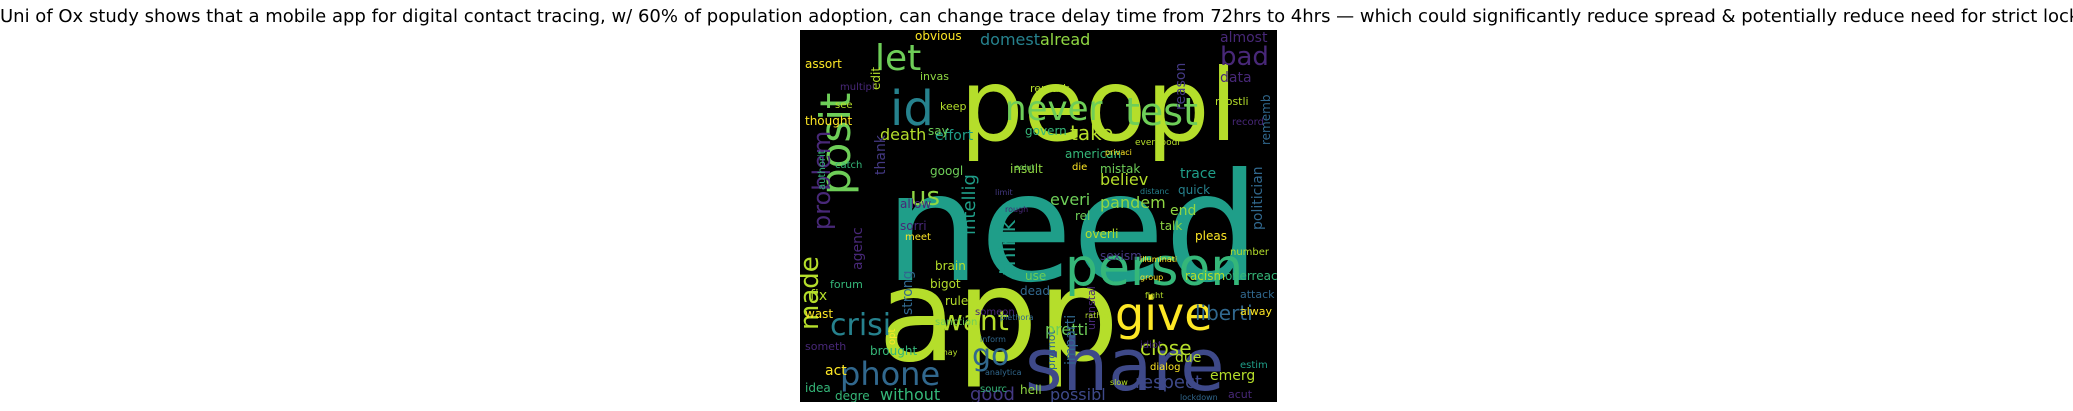 Image resolution: width=2073 pixels, height=411 pixels. What do you see at coordinates (1154, 295) in the screenshot?
I see `wordcloud-word: fight` at bounding box center [1154, 295].